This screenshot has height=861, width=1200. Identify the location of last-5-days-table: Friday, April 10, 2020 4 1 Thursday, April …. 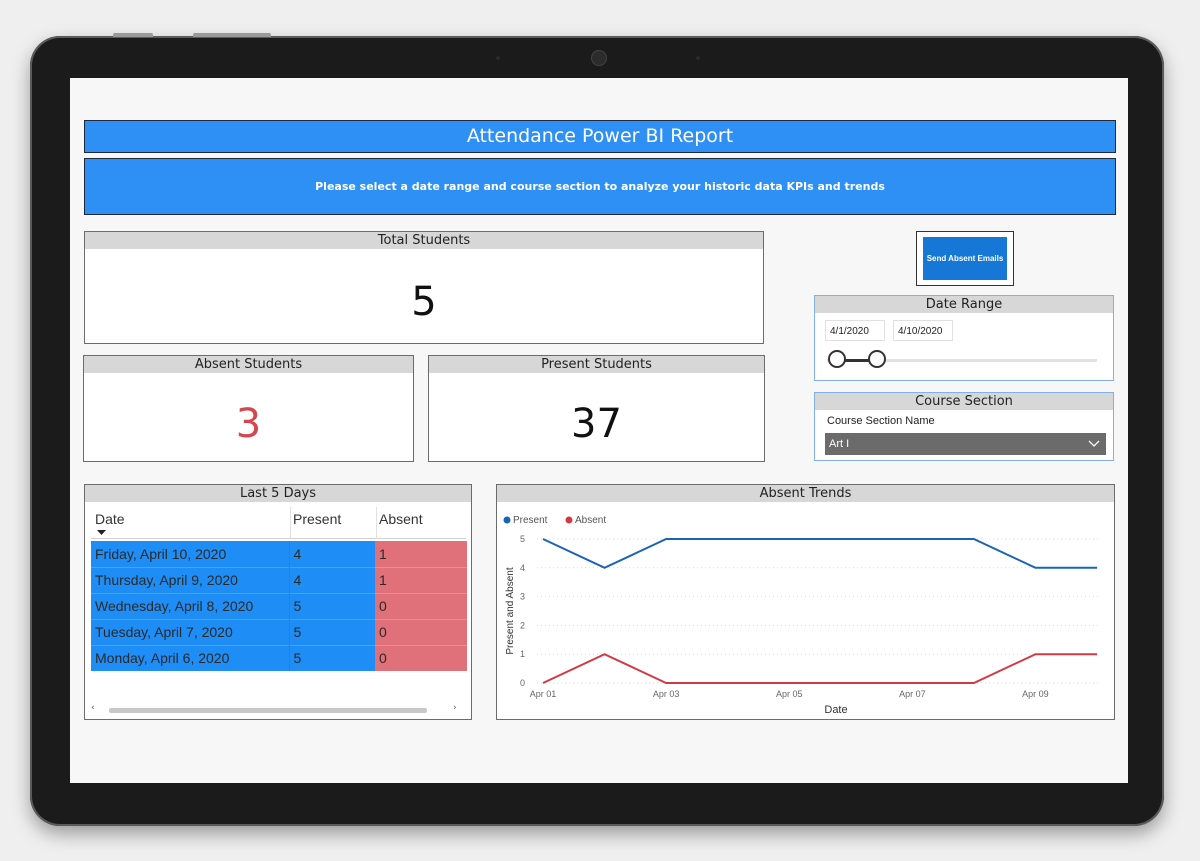
(279, 606).